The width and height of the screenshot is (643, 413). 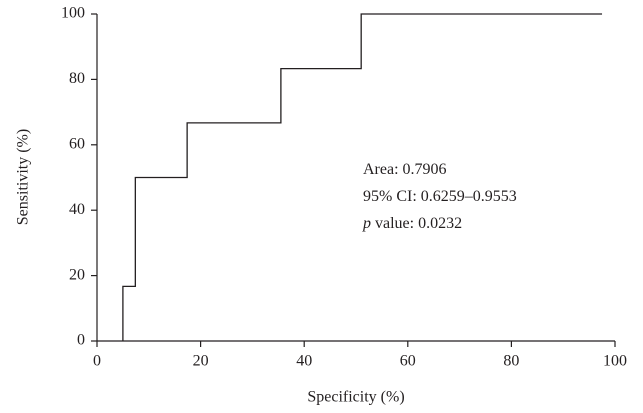 I want to click on y-tick-label: 80, so click(x=77, y=78).